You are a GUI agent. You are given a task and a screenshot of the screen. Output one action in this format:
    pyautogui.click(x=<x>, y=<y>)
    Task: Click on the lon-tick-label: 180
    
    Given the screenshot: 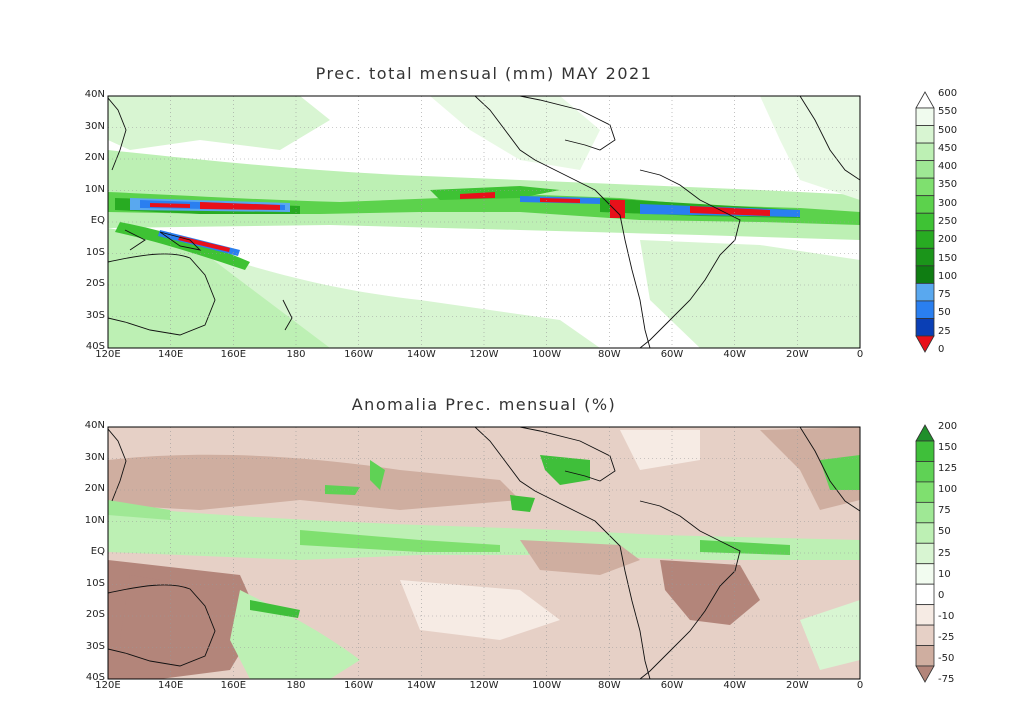 What is the action you would take?
    pyautogui.click(x=296, y=685)
    